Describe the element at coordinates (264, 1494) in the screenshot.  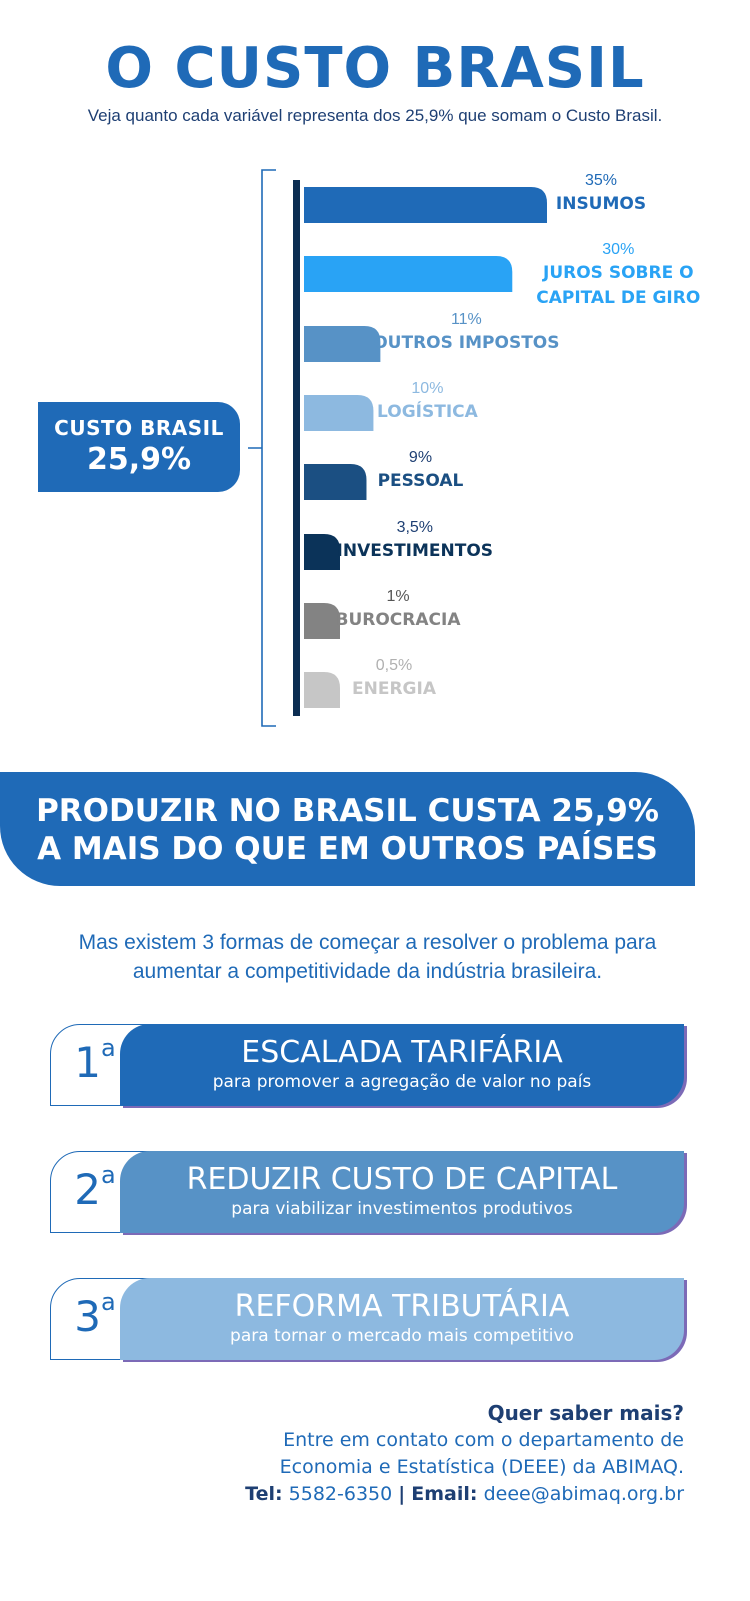
I see `tel-label: Tel:` at that location.